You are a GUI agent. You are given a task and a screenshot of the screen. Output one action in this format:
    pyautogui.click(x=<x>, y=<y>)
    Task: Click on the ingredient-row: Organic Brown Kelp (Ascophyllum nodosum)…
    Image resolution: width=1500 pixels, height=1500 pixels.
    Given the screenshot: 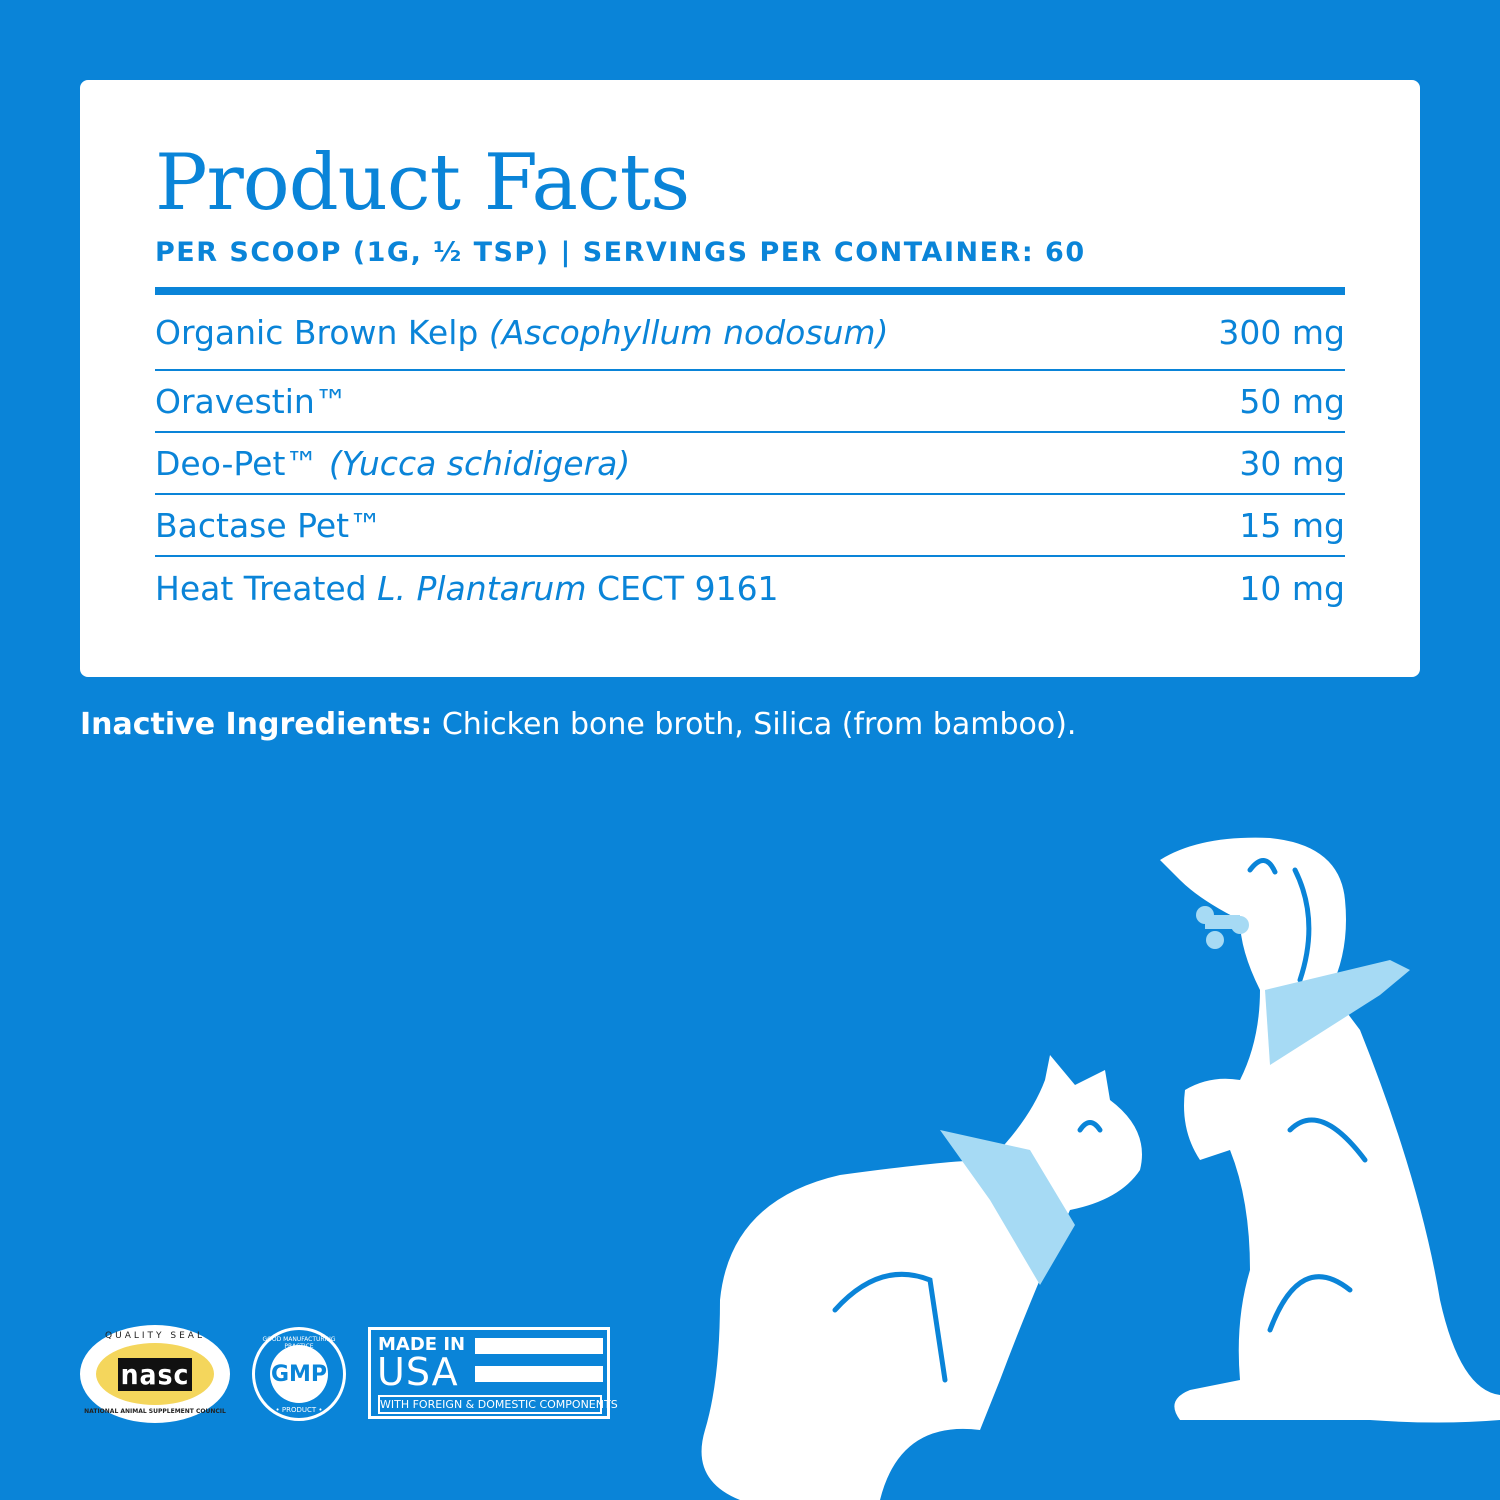 What is the action you would take?
    pyautogui.click(x=750, y=333)
    